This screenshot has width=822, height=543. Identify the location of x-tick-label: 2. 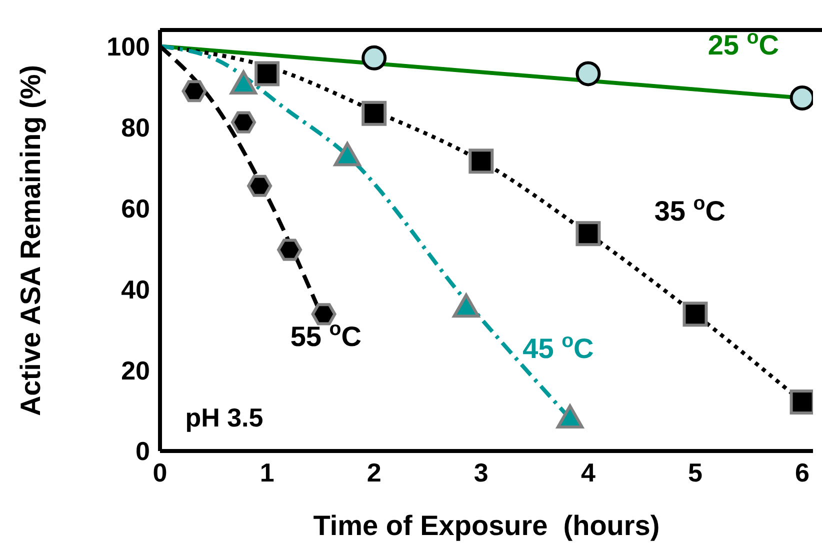
(374, 472).